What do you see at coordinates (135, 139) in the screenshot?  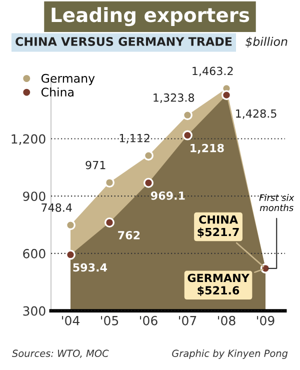 I see `data-label: 1,112` at bounding box center [135, 139].